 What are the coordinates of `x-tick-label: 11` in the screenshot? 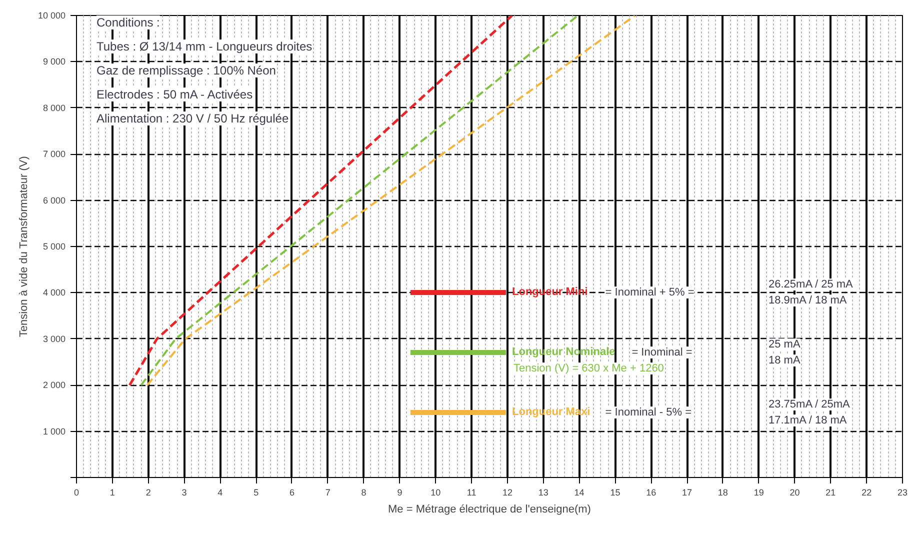 It's located at (471, 493).